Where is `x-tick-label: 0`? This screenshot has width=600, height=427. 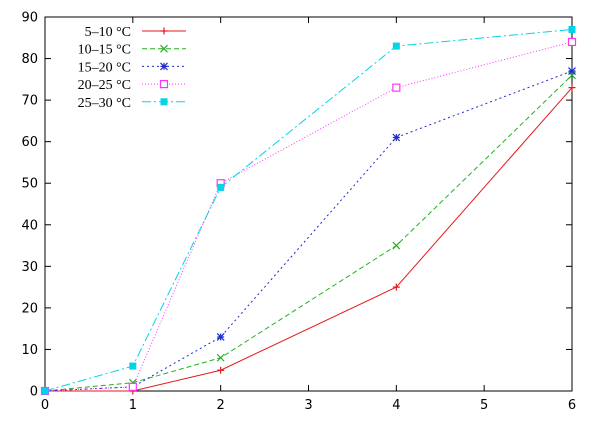
x-tick-label: 0 is located at coordinates (45, 405).